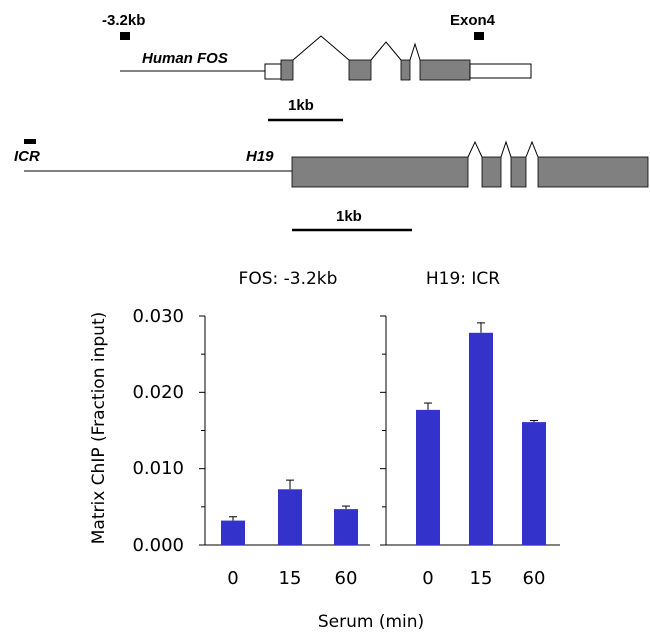  Describe the element at coordinates (185, 58) in the screenshot. I see `fos-gene-label: Human FOS` at that location.